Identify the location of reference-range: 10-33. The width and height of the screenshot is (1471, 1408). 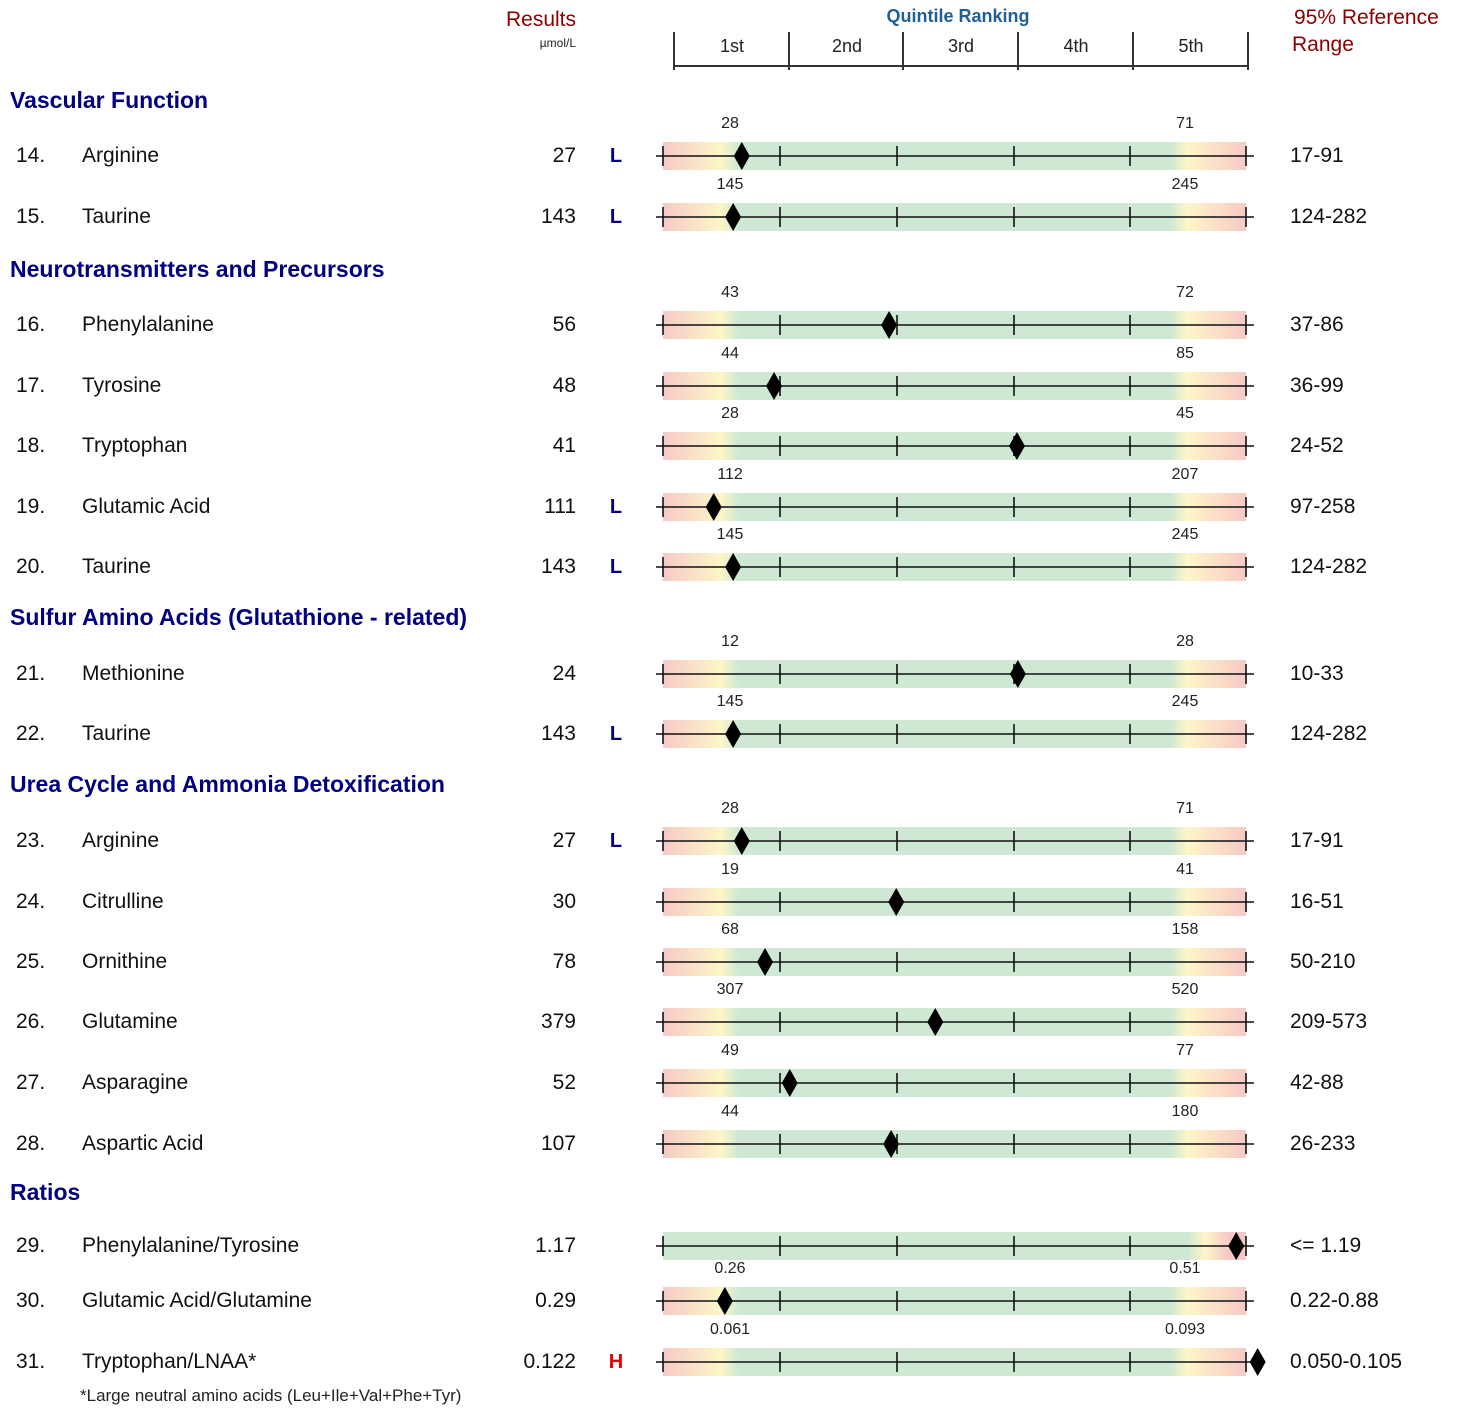
(1317, 673).